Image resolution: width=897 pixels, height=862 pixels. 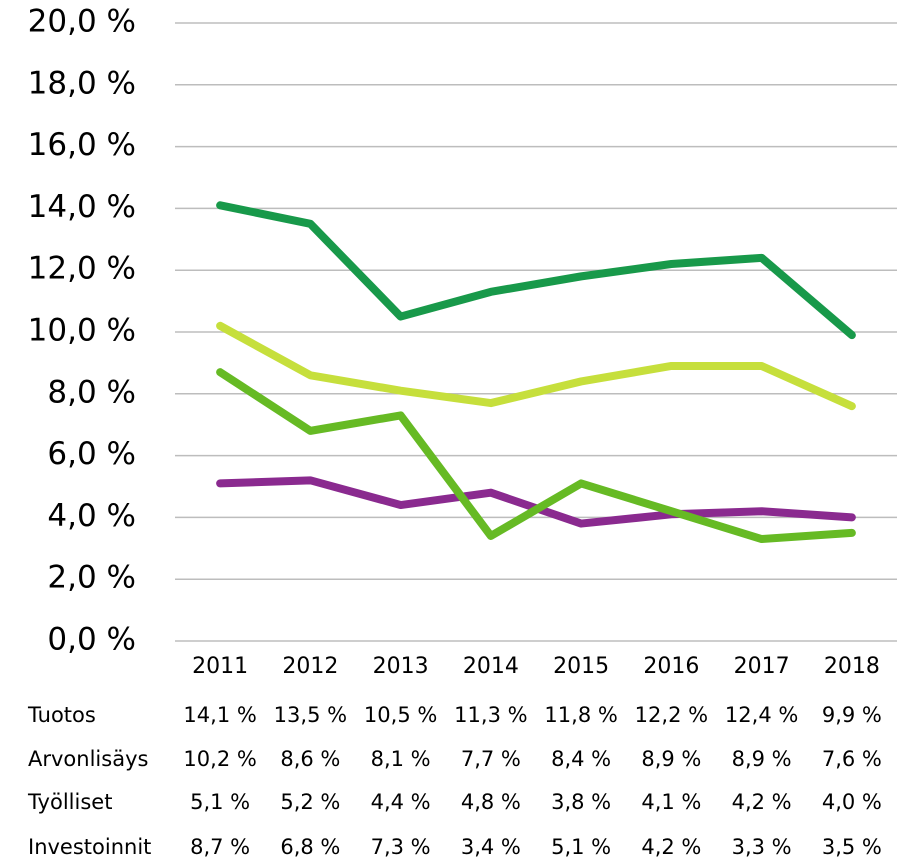 I want to click on y-tick-label: 8,0 %, so click(x=91, y=392).